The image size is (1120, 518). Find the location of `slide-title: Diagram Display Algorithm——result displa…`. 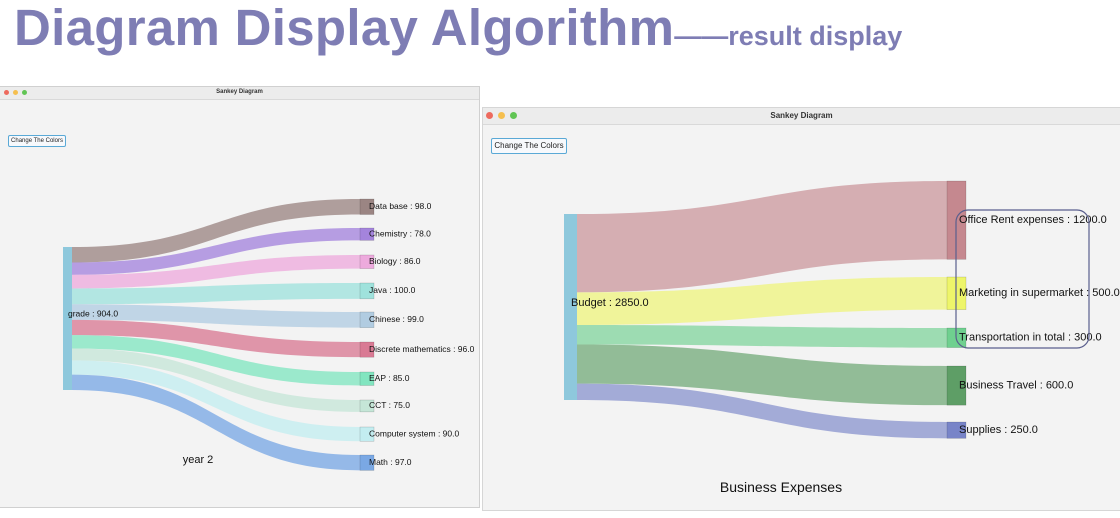

slide-title: Diagram Display Algorithm——result displa… is located at coordinates (458, 27).